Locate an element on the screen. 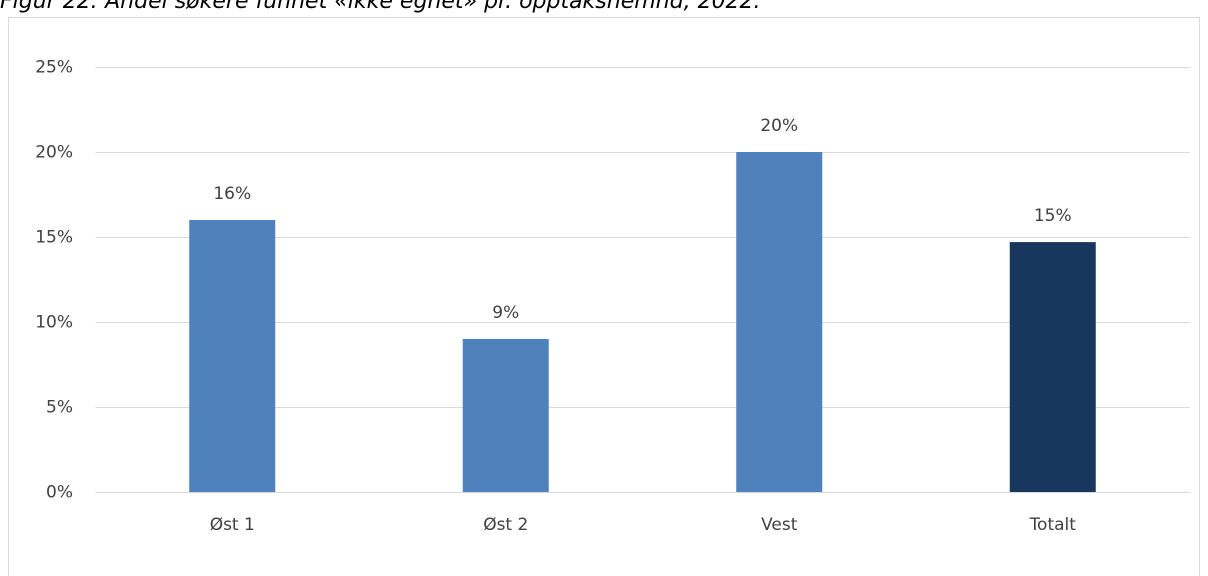  data-label: 9% is located at coordinates (505, 313).